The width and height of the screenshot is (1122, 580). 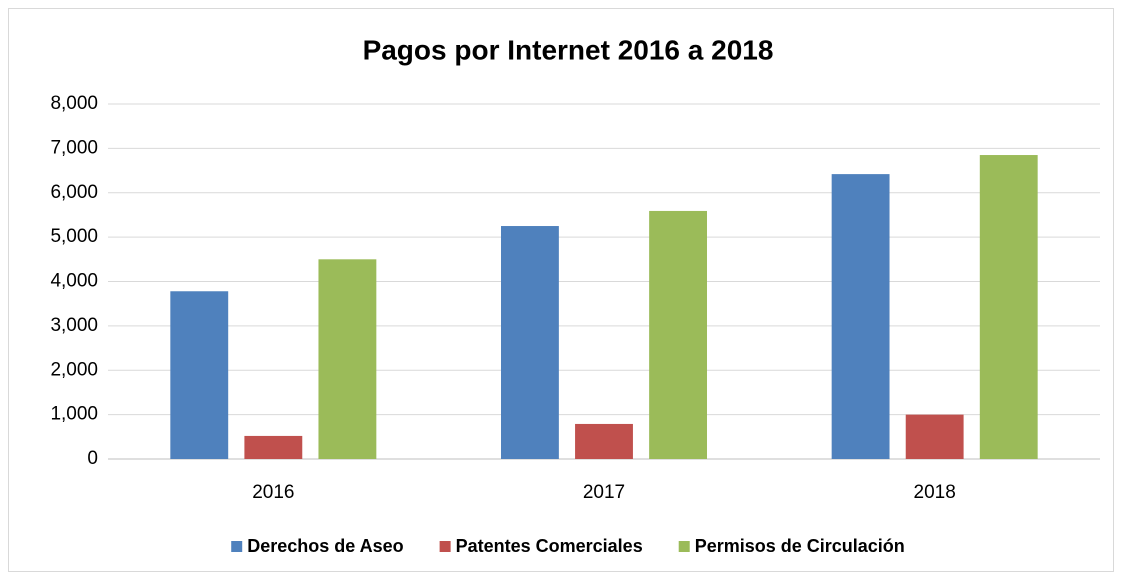 What do you see at coordinates (74, 147) in the screenshot?
I see `y-tick-label: 7,000` at bounding box center [74, 147].